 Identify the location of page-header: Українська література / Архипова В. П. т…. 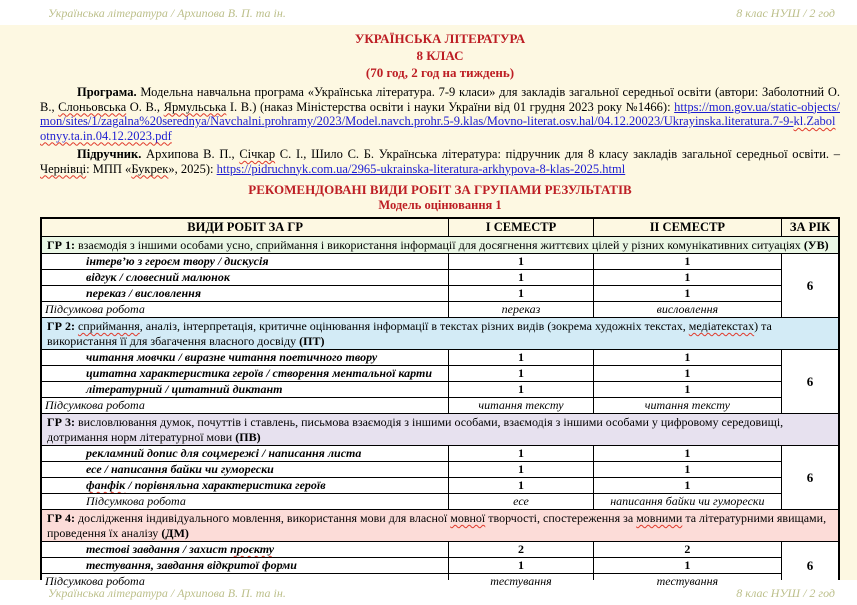
(428, 12).